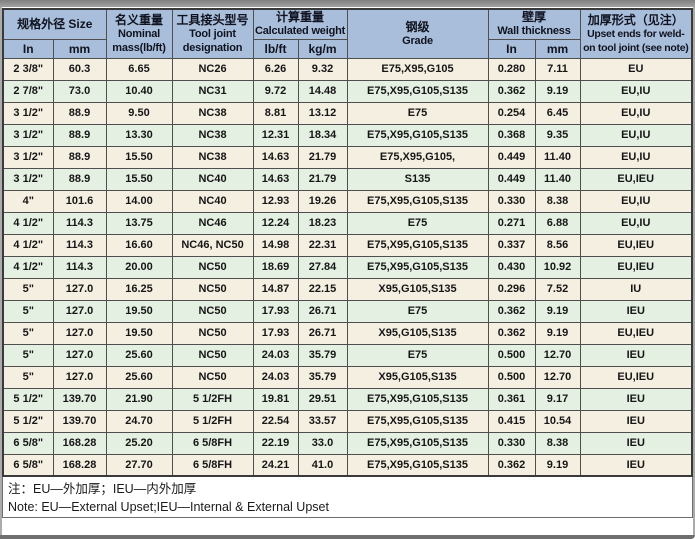  I want to click on table-cell: 5 1/2", so click(28, 421).